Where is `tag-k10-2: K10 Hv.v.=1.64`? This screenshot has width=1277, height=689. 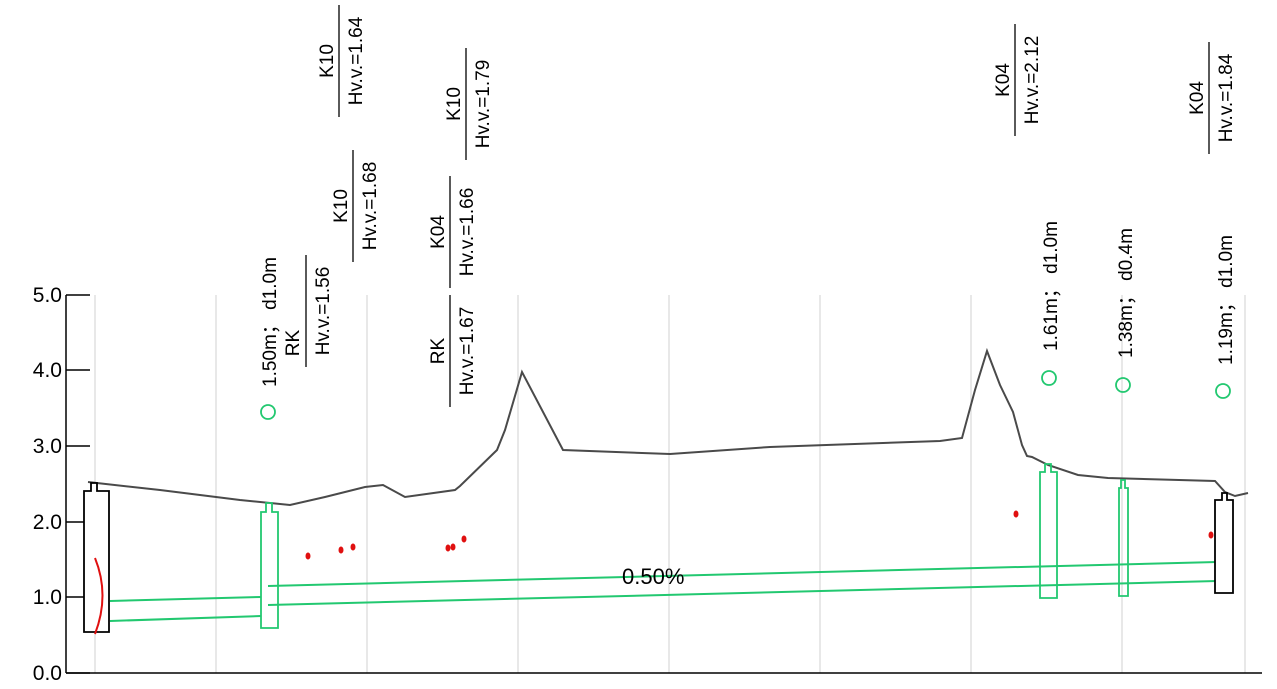
tag-k10-2: K10 Hv.v.=1.64 is located at coordinates (342, 61).